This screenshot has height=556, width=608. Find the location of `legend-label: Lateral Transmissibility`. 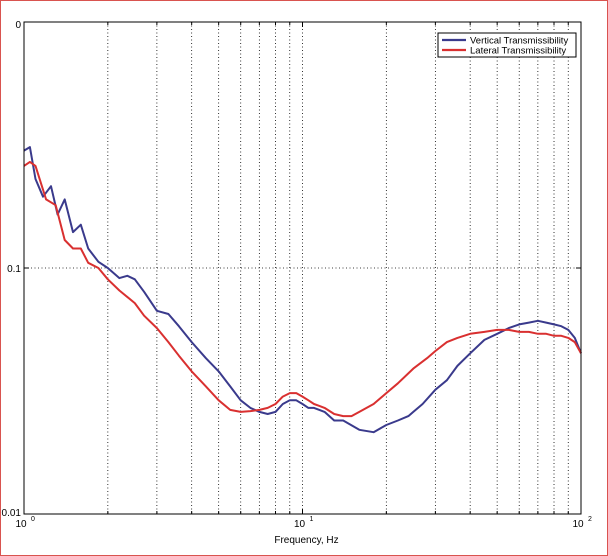

legend-label: Lateral Transmissibility is located at coordinates (518, 51).